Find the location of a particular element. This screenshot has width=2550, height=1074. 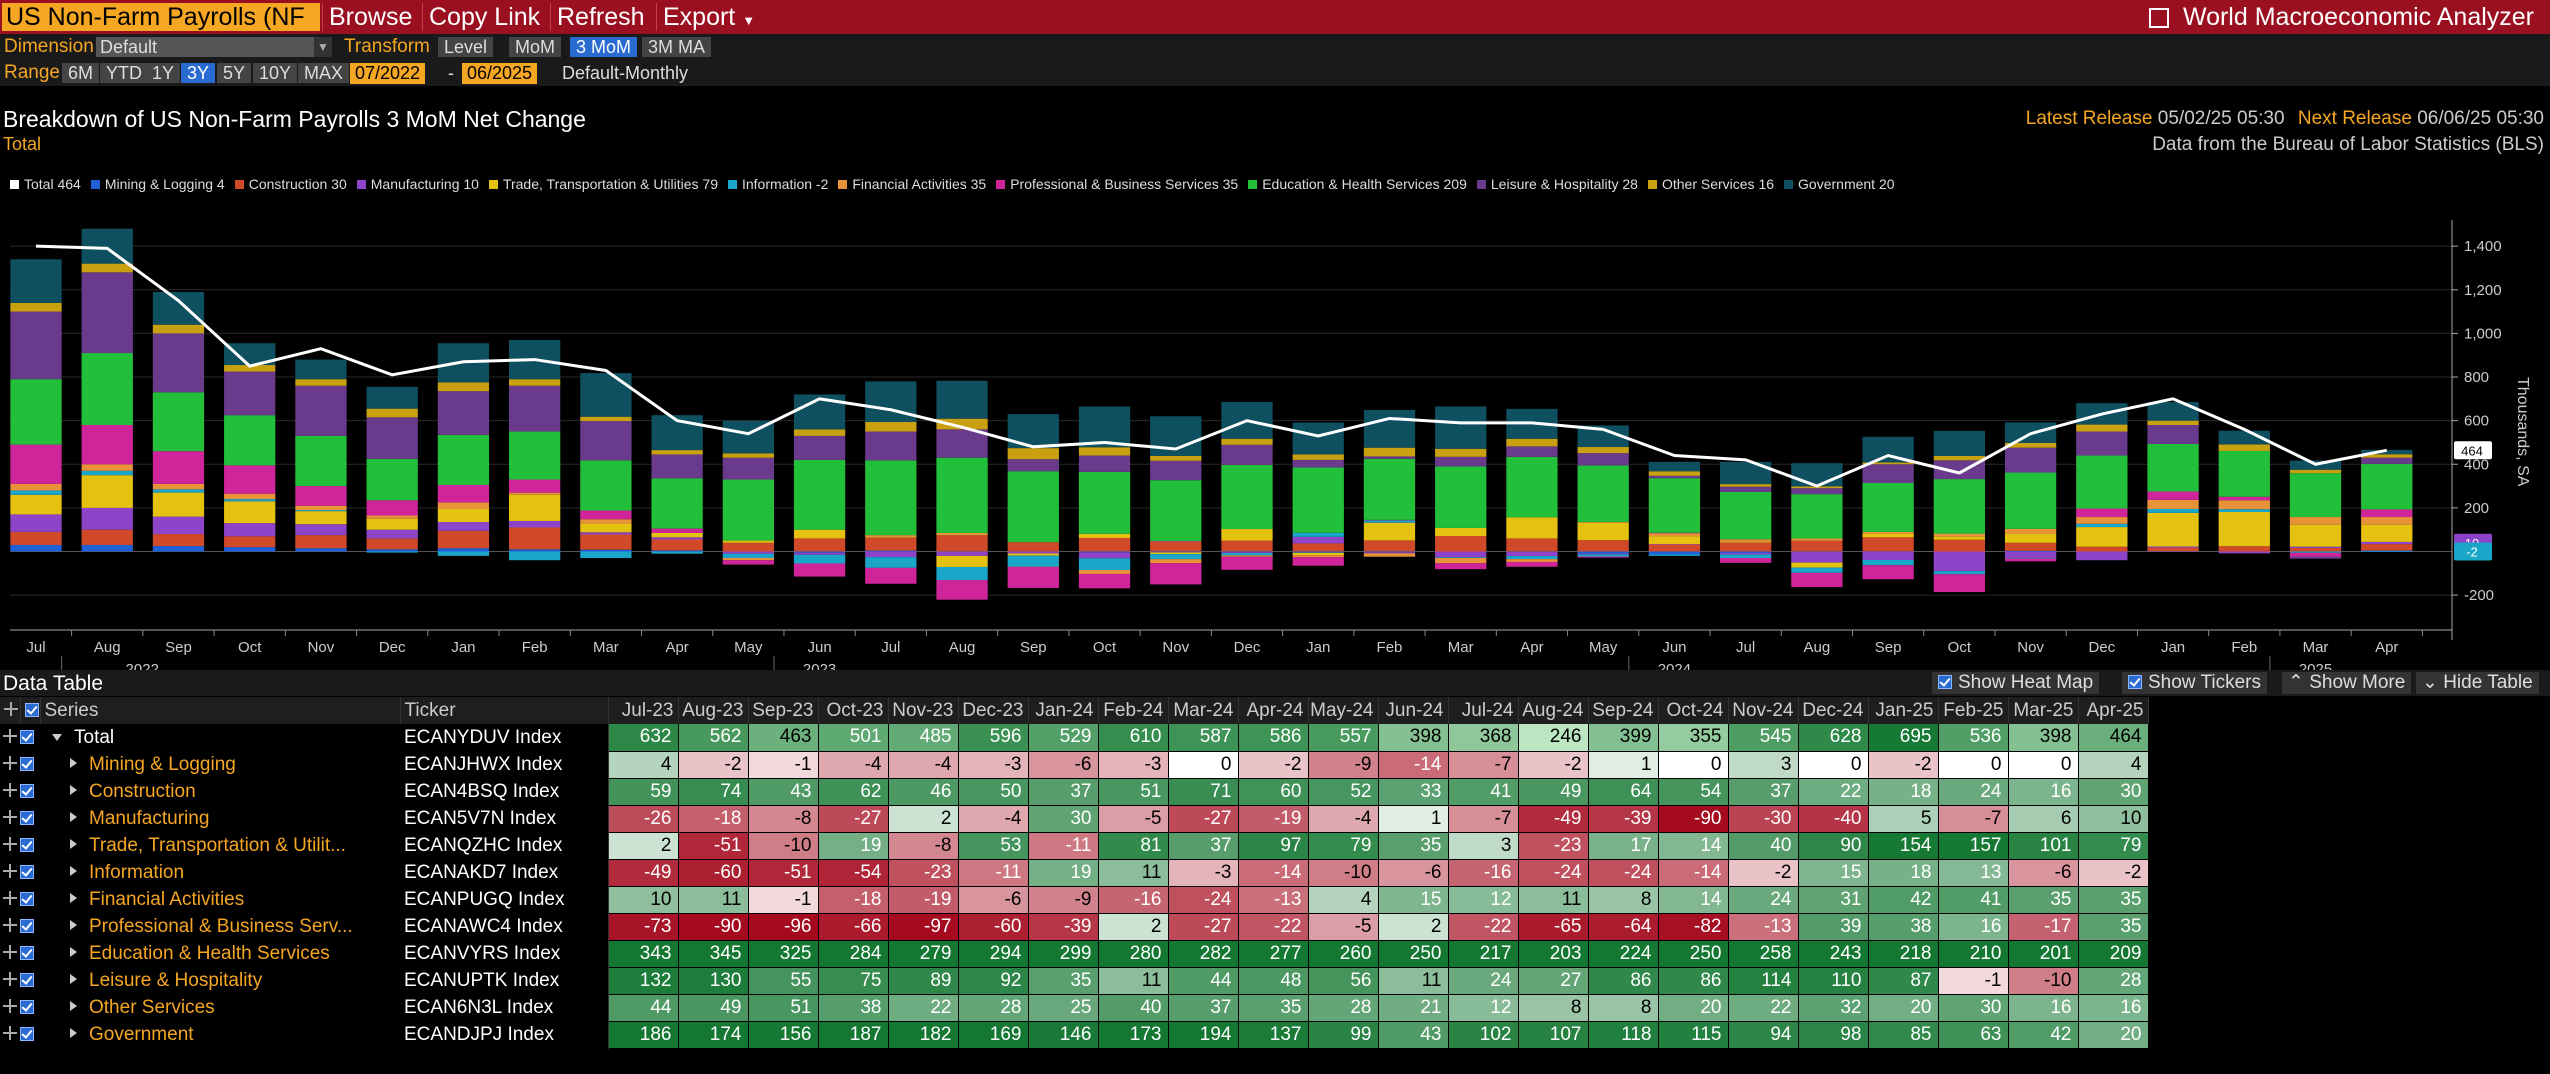

range-5y: 5Y is located at coordinates (234, 73).